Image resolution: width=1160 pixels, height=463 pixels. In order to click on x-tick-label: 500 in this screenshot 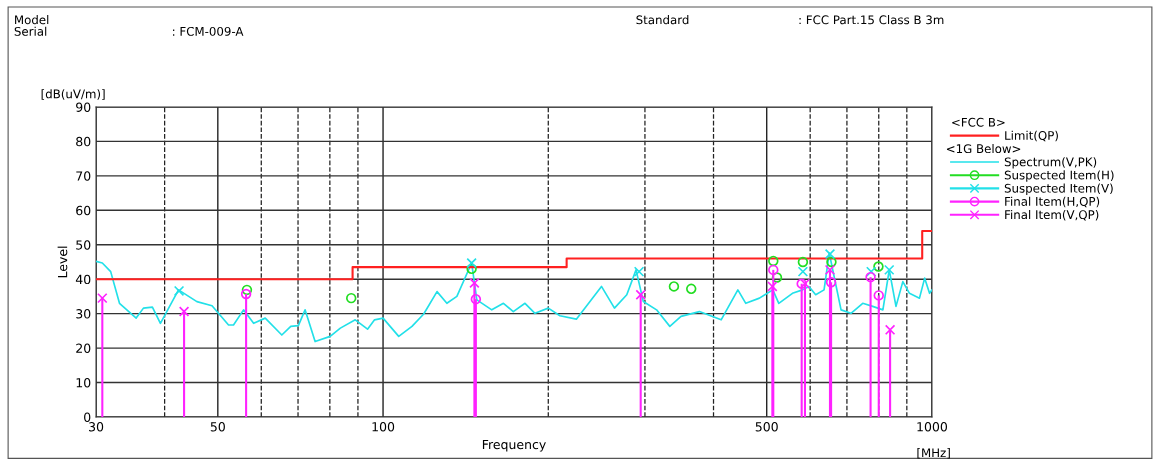, I will do `click(766, 427)`.